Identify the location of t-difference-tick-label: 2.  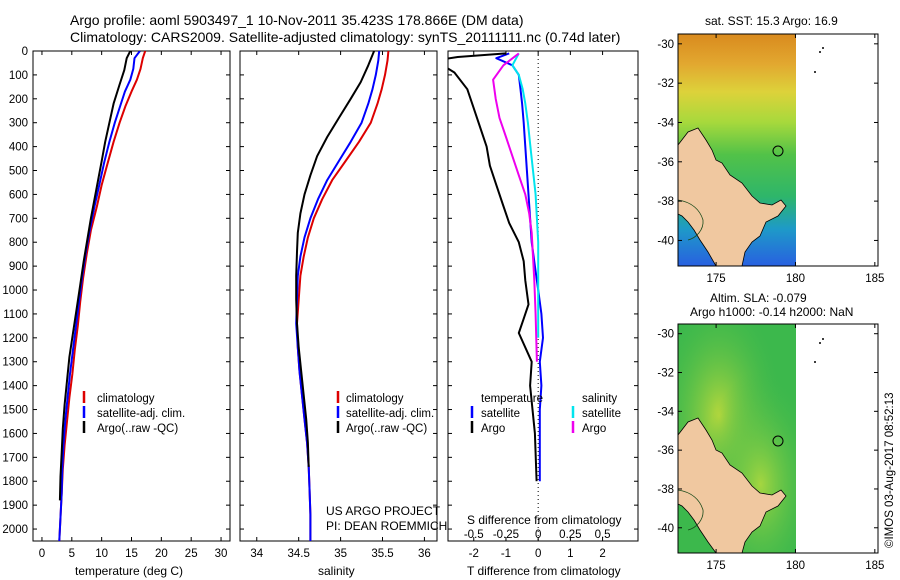
(602, 554).